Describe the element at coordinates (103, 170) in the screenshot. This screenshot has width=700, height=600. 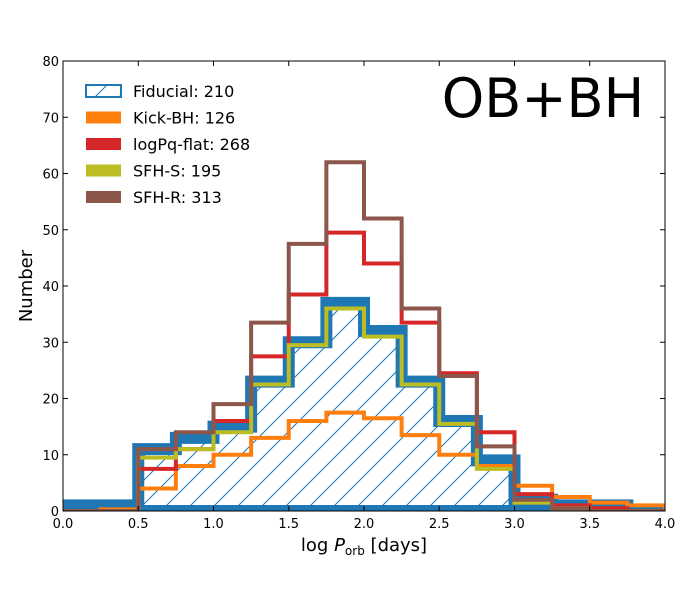
I see `legend-swatch-sfh-s` at that location.